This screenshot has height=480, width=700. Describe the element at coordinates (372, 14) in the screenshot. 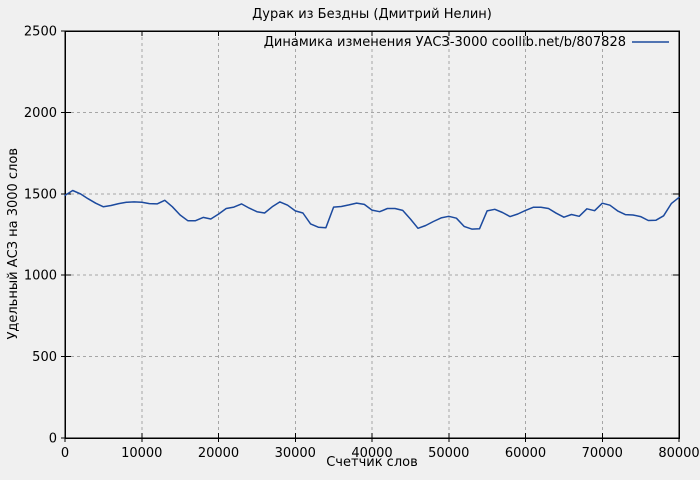

I see `chart-title: Дурак из Бездны (Дмитрий Нелин)` at that location.